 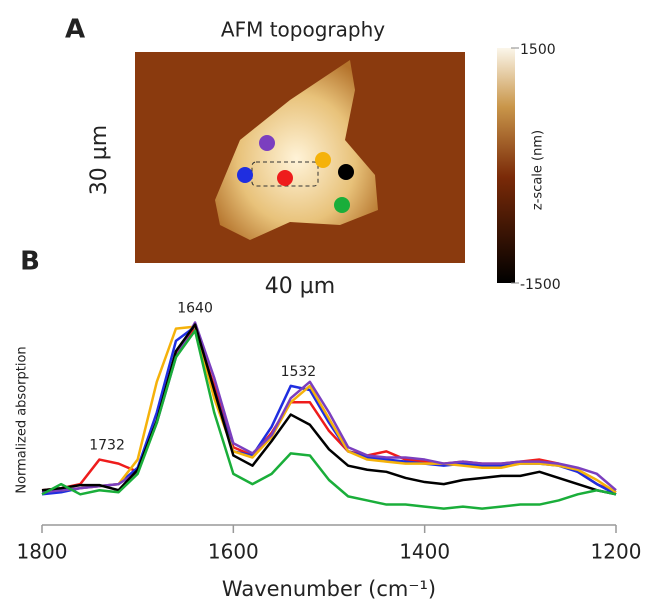 I want to click on panel-title: AFM topography, so click(x=303, y=30).